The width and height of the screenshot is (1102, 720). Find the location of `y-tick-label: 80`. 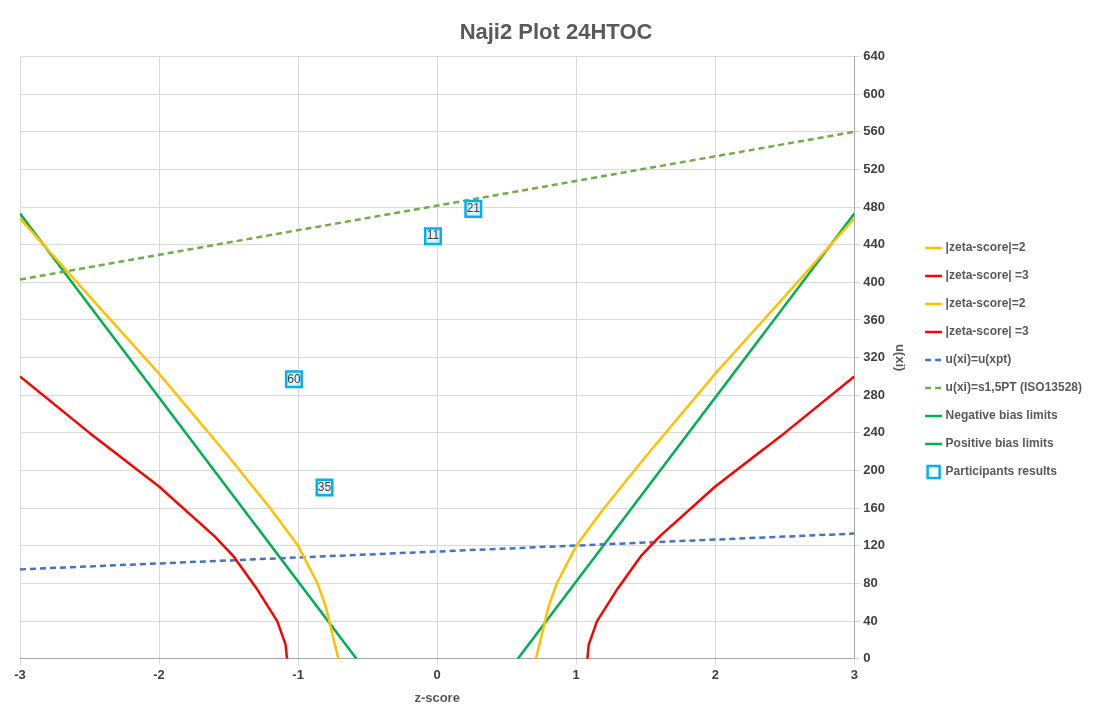

y-tick-label: 80 is located at coordinates (870, 583).